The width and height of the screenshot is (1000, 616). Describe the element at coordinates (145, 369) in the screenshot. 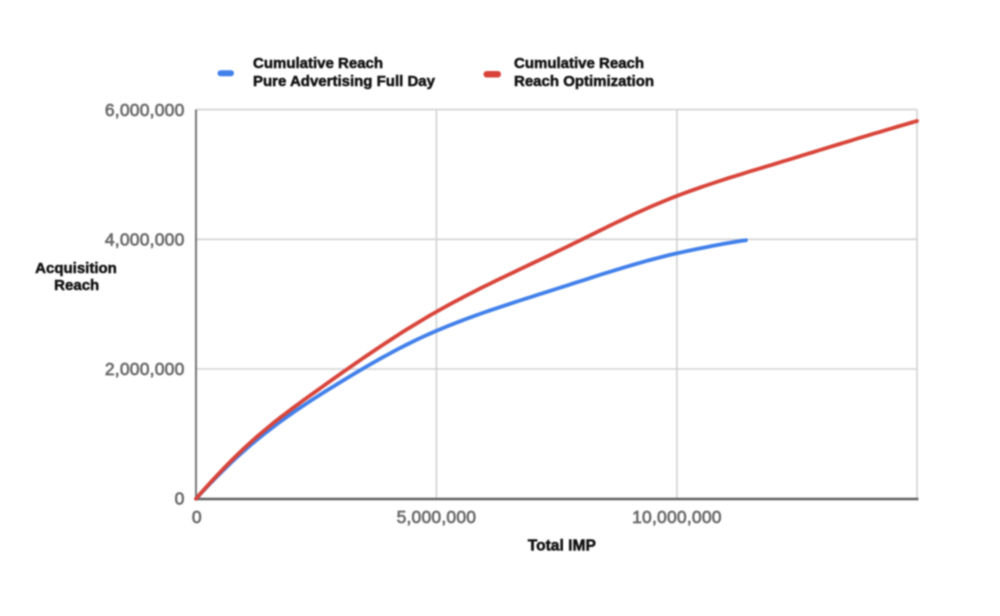

I see `svg-text: 2,000,000` at that location.